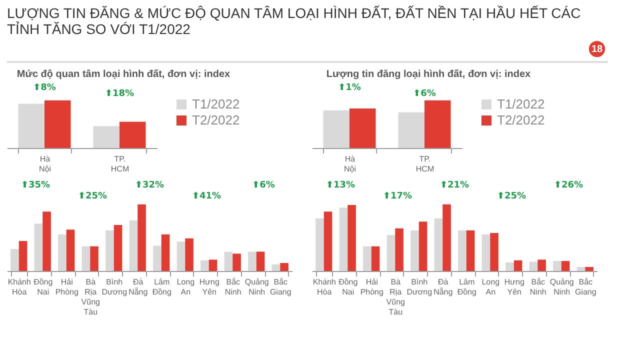 Image resolution: width=640 pixels, height=360 pixels. What do you see at coordinates (597, 49) in the screenshot?
I see `text: 18` at bounding box center [597, 49].